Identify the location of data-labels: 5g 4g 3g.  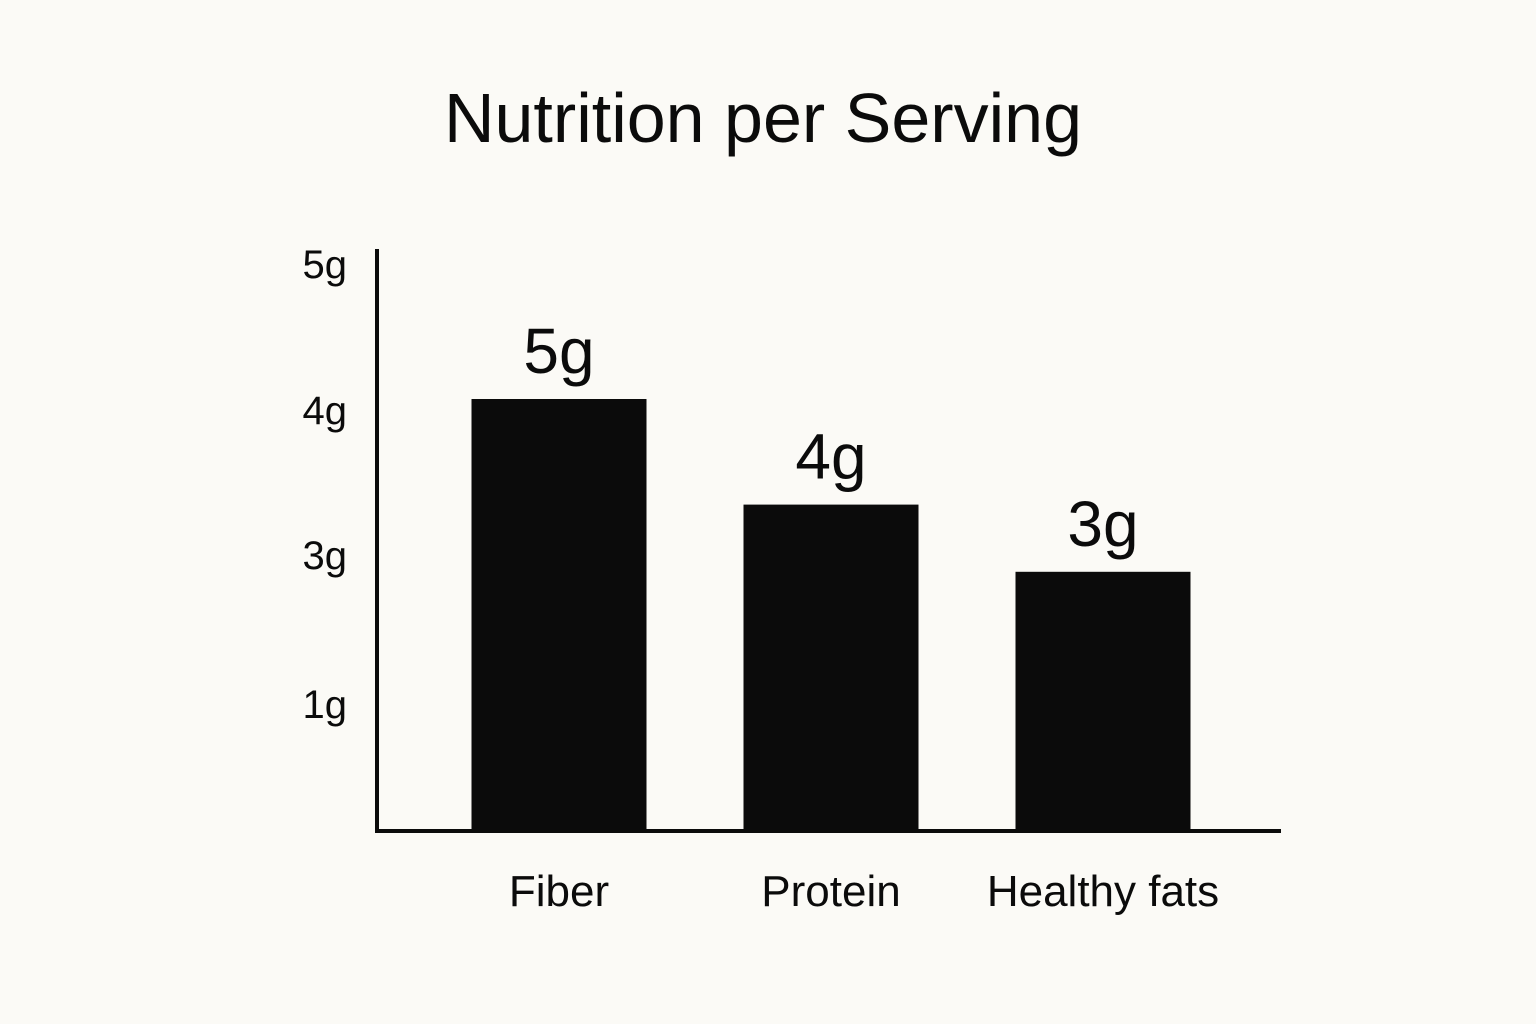
(830, 437).